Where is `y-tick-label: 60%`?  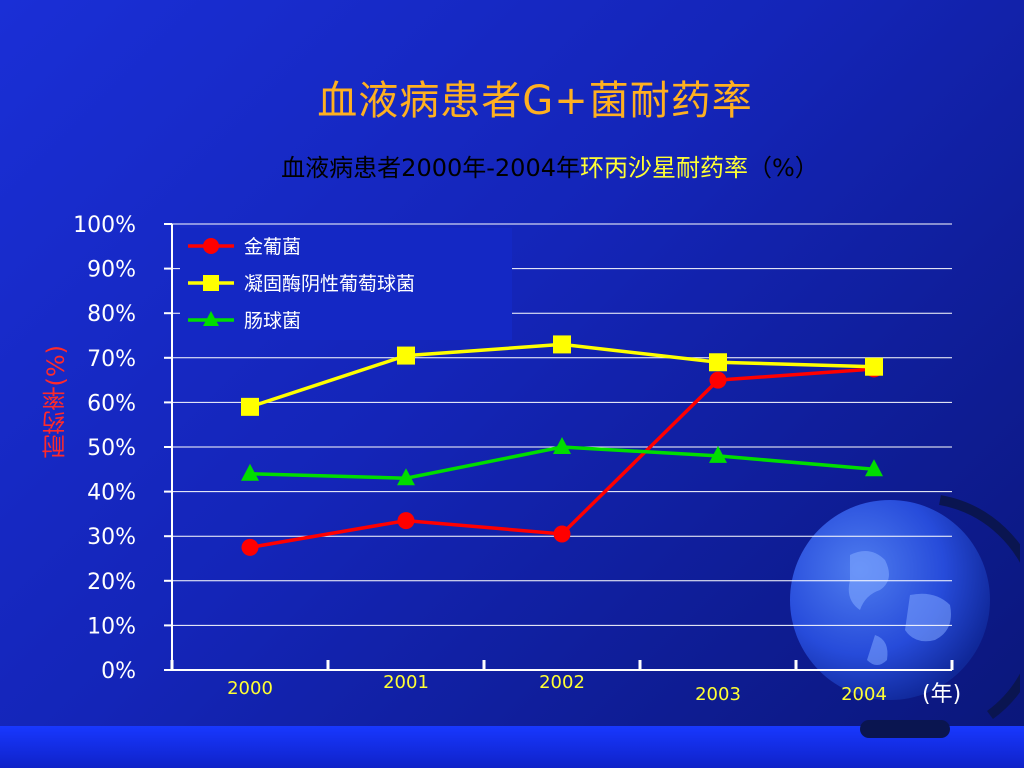
y-tick-label: 60% is located at coordinates (111, 403).